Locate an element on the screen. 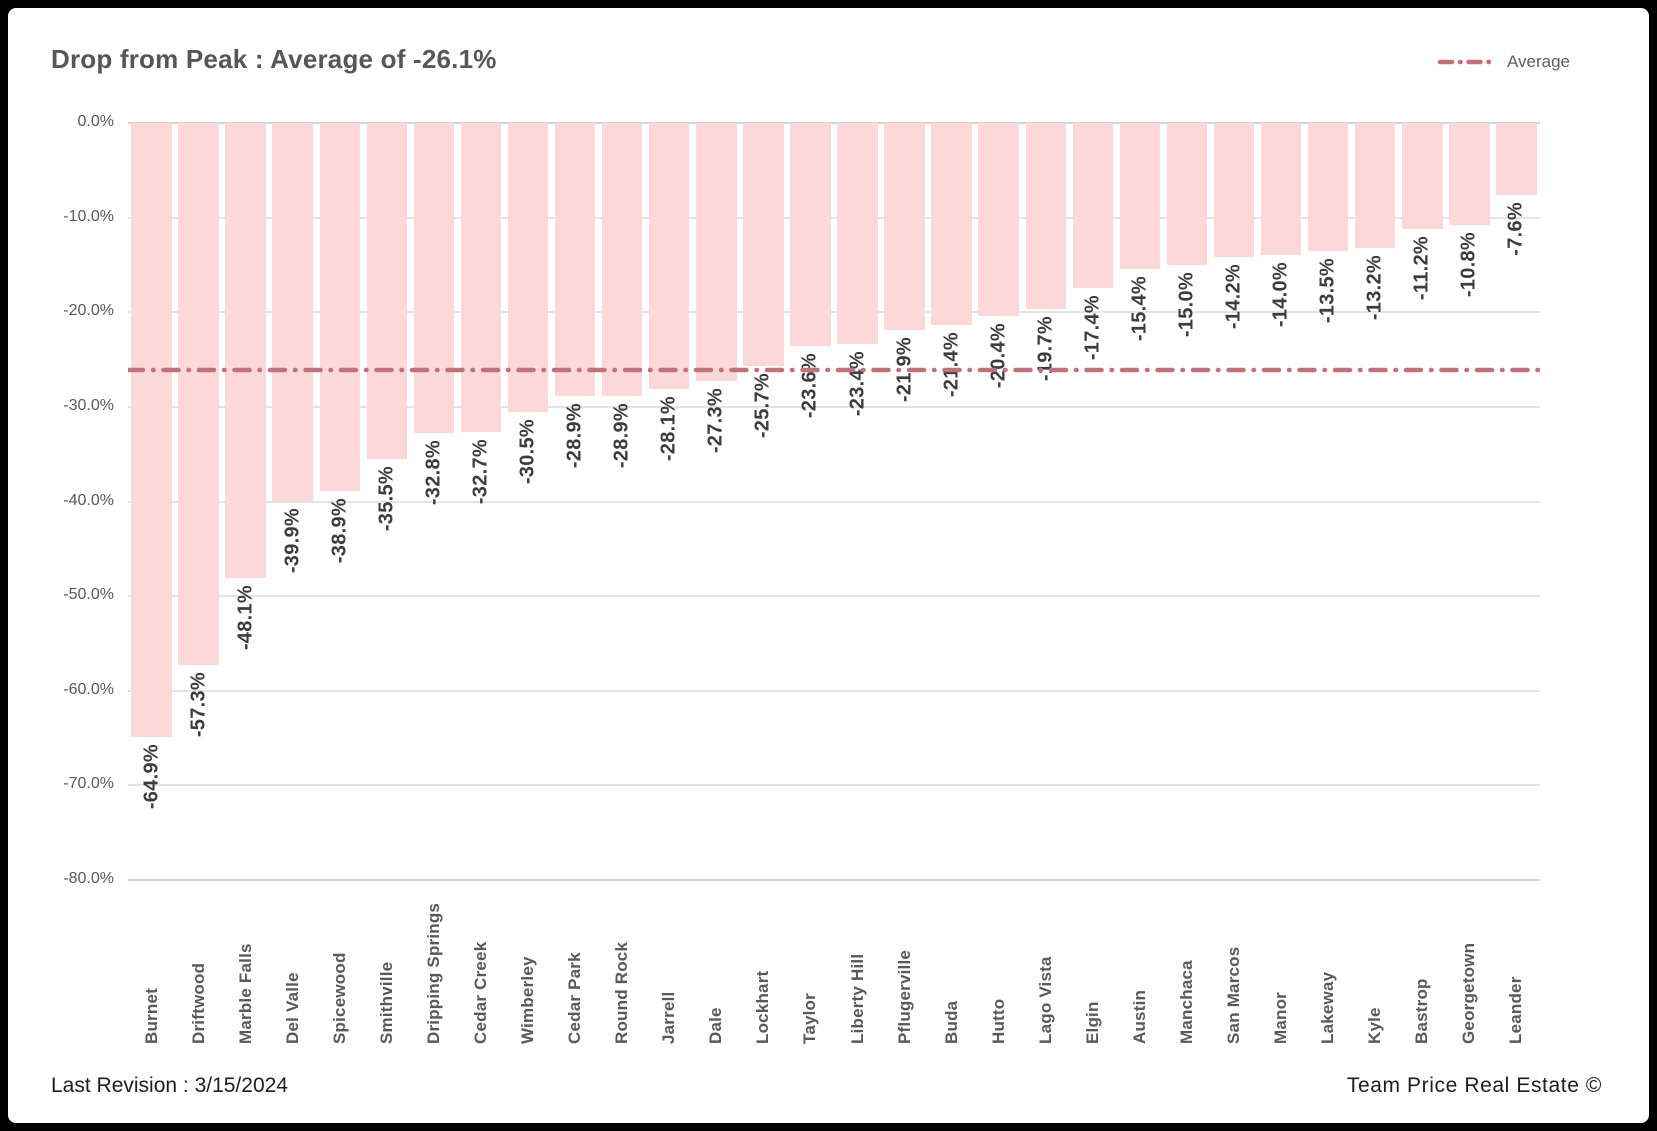 Image resolution: width=1657 pixels, height=1131 pixels. bar-value-label: -15.4% is located at coordinates (1139, 308).